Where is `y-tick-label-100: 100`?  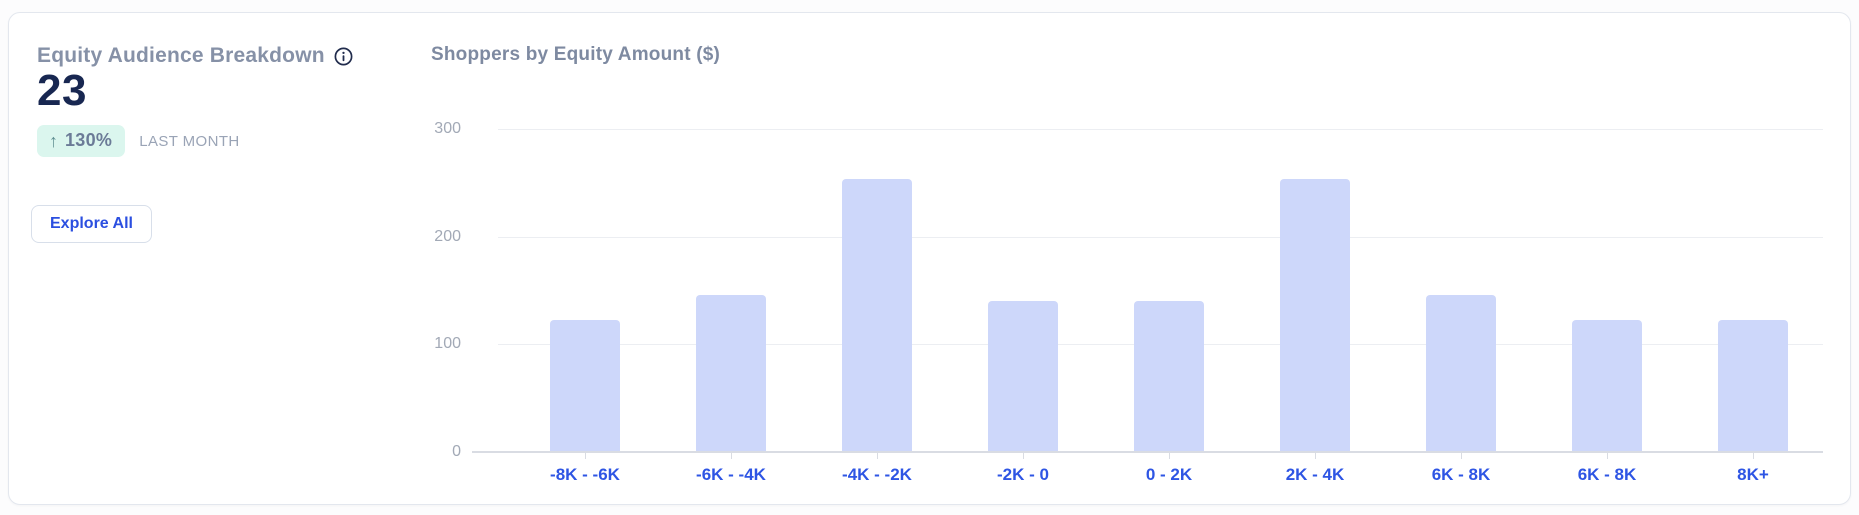
y-tick-label-100: 100 is located at coordinates (447, 344).